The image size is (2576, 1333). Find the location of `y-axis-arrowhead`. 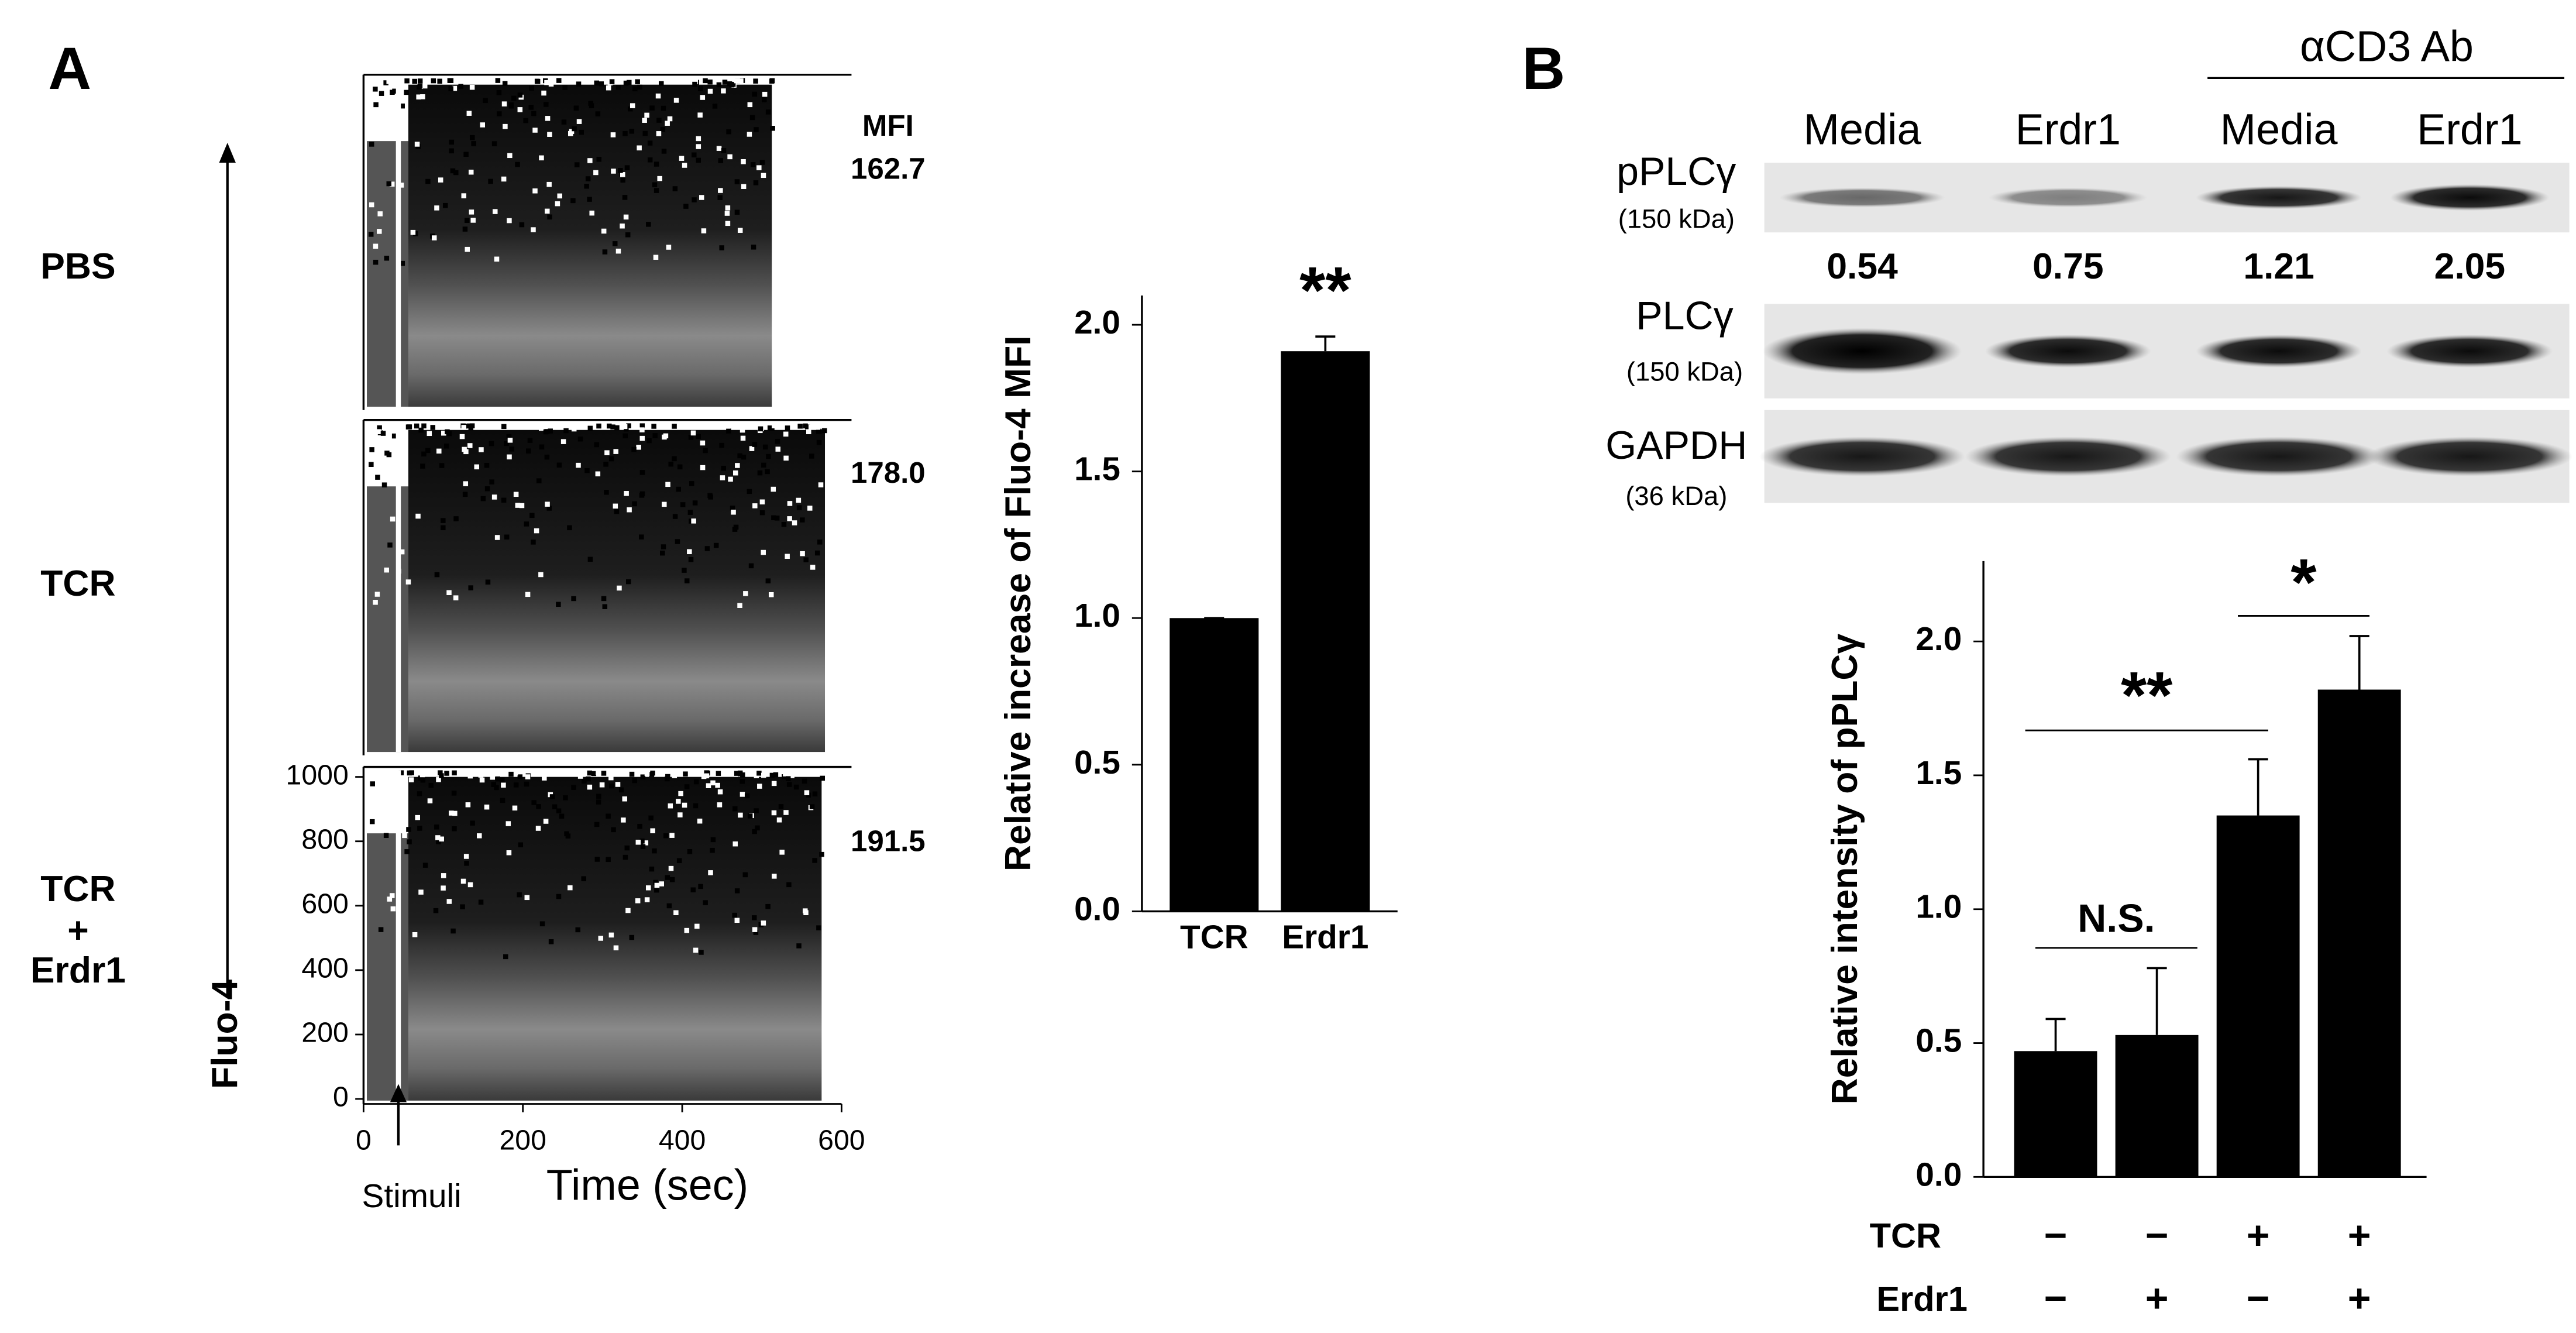

y-axis-arrowhead is located at coordinates (228, 152).